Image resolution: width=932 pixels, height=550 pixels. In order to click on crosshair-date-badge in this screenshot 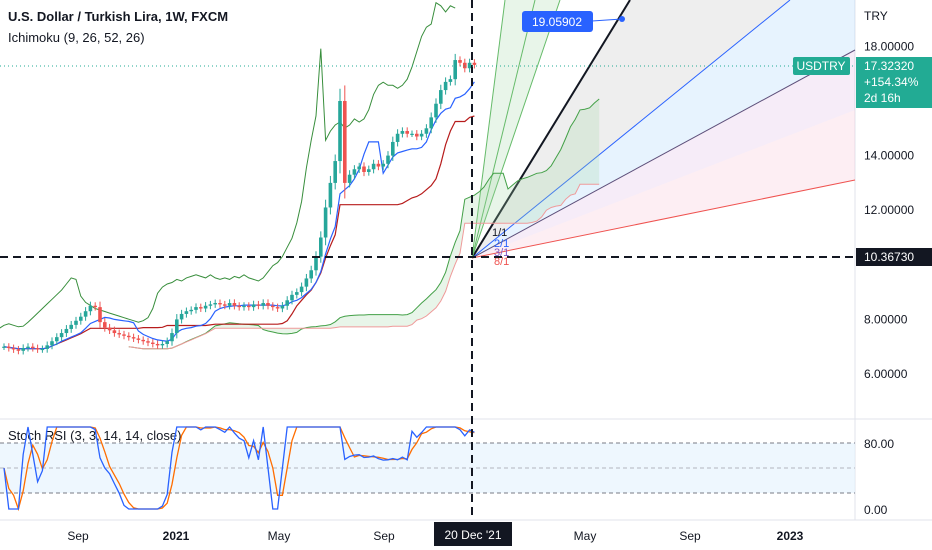, I will do `click(473, 534)`.